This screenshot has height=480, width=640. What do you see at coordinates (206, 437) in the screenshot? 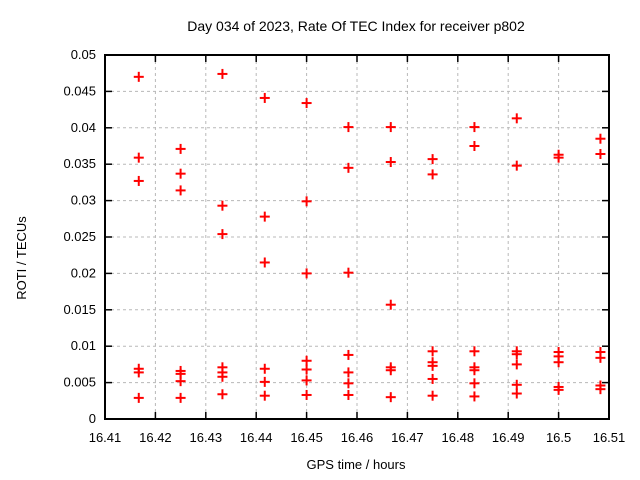
I see `x-tick-label: 16.43` at bounding box center [206, 437].